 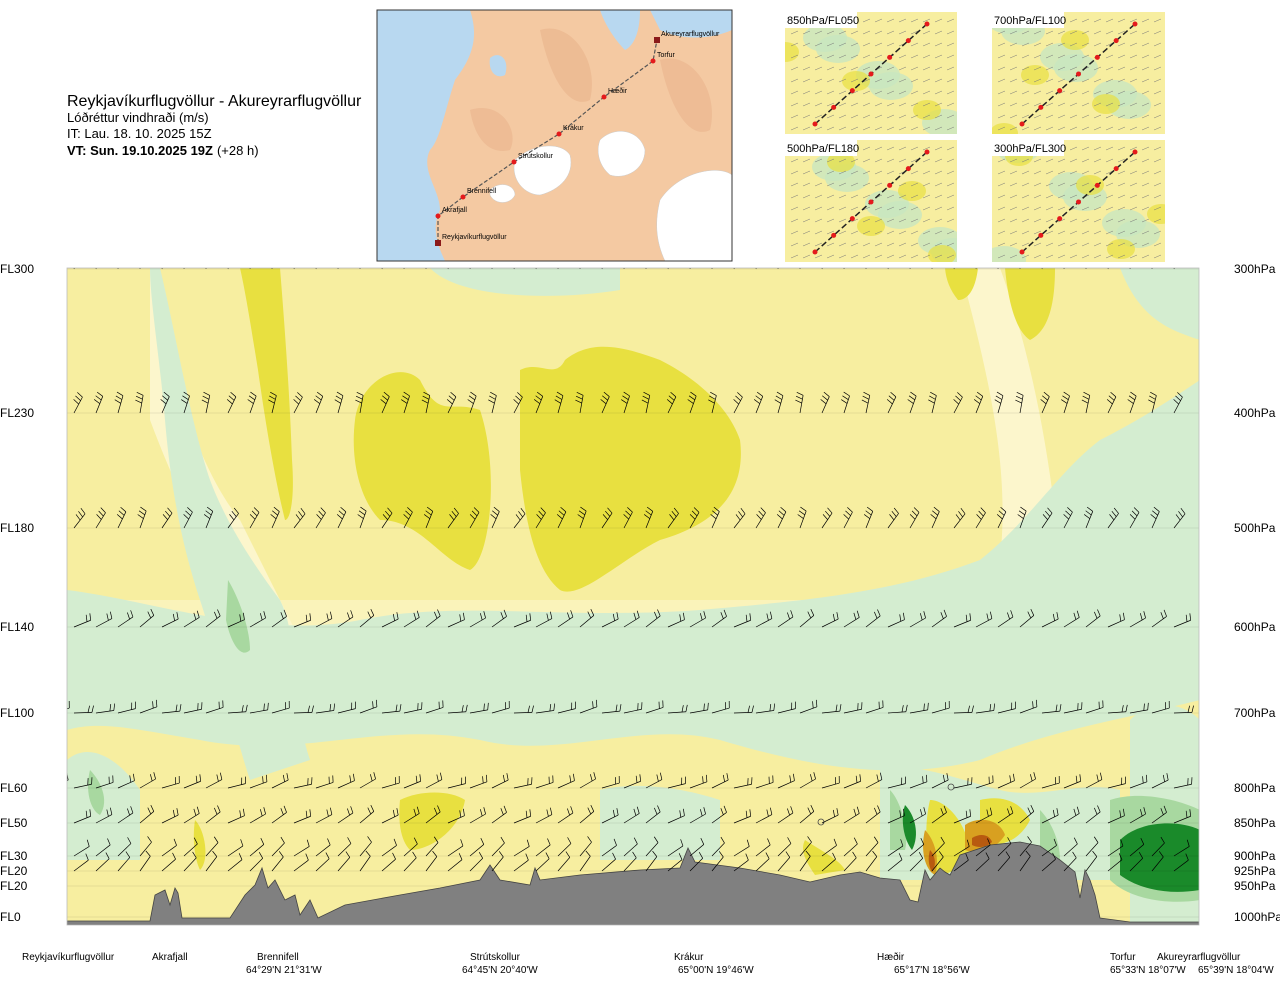 I want to click on y-left-tick-label: FL100, so click(x=17, y=713).